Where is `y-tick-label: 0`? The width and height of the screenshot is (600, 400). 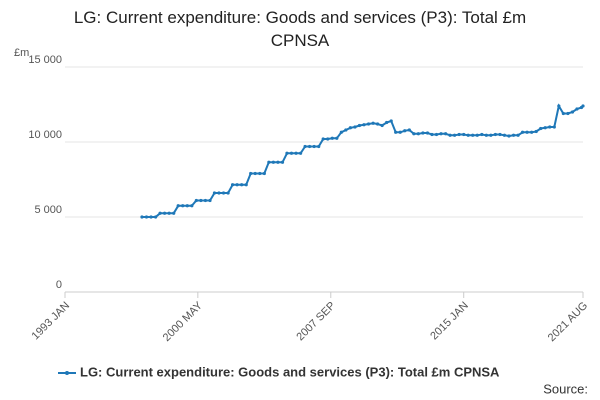 y-tick-label: 0 is located at coordinates (59, 285).